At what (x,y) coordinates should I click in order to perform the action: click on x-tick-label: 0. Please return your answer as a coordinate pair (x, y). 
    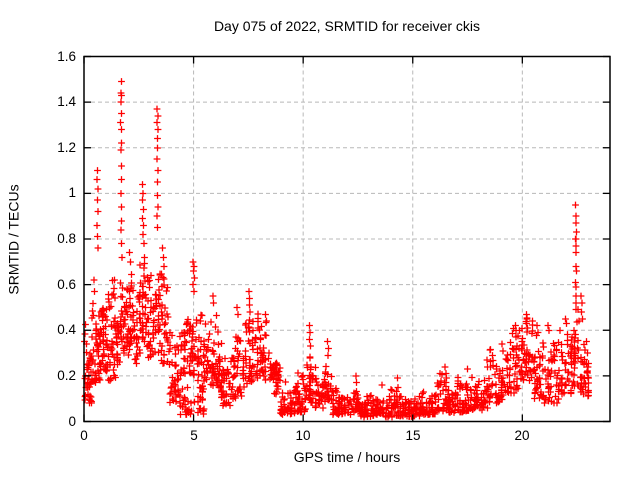
    Looking at the image, I should click on (84, 435).